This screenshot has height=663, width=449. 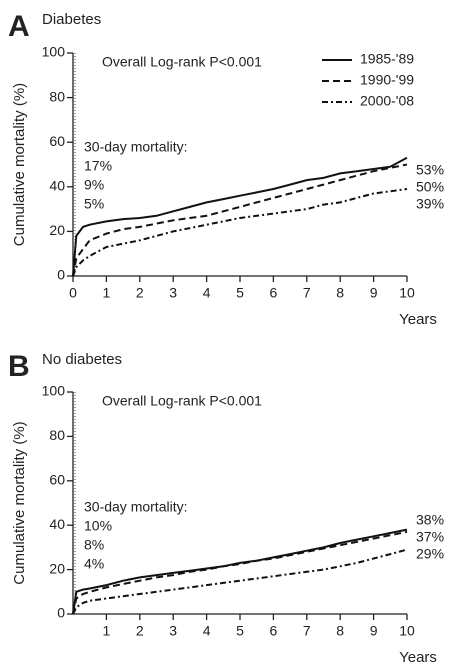 I want to click on end-label: 53%, so click(x=430, y=170).